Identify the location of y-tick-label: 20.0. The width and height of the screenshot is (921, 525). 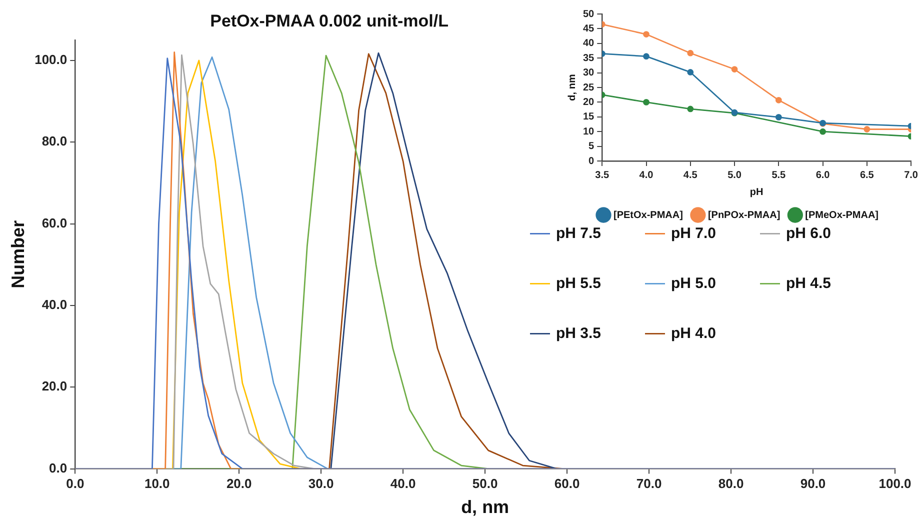
(55, 386).